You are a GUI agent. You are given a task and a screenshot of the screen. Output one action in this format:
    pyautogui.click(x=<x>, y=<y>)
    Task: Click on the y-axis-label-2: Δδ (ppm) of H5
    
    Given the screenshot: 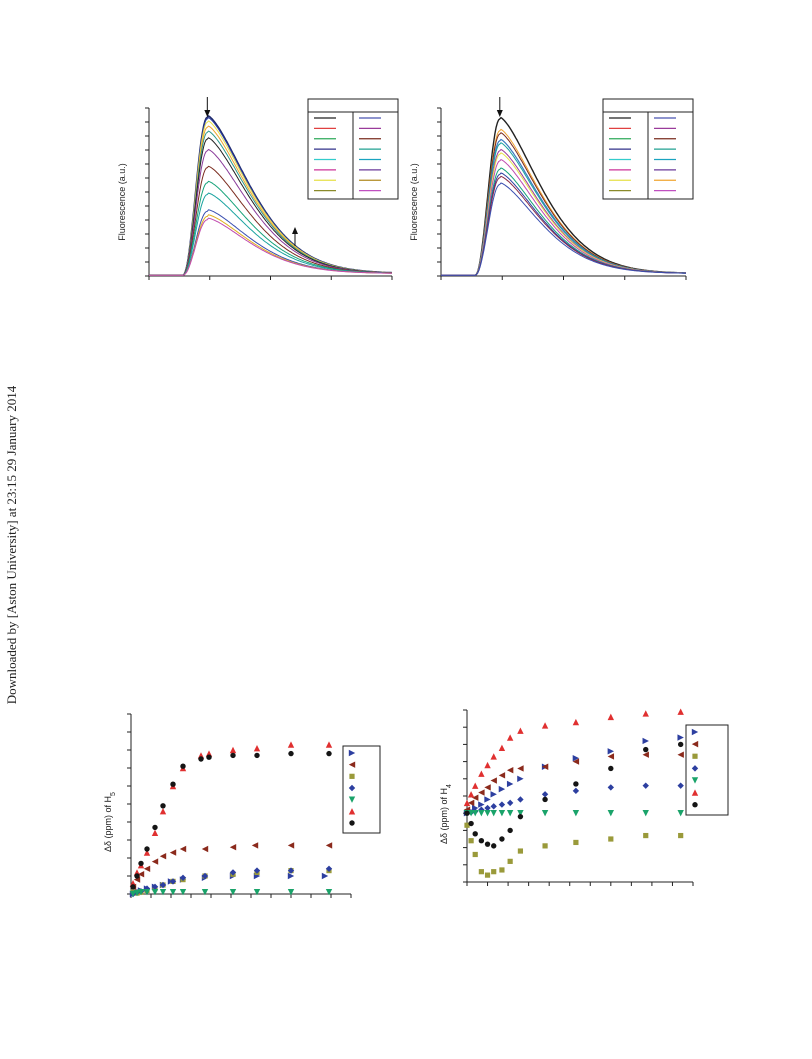 What is the action you would take?
    pyautogui.click(x=110, y=822)
    